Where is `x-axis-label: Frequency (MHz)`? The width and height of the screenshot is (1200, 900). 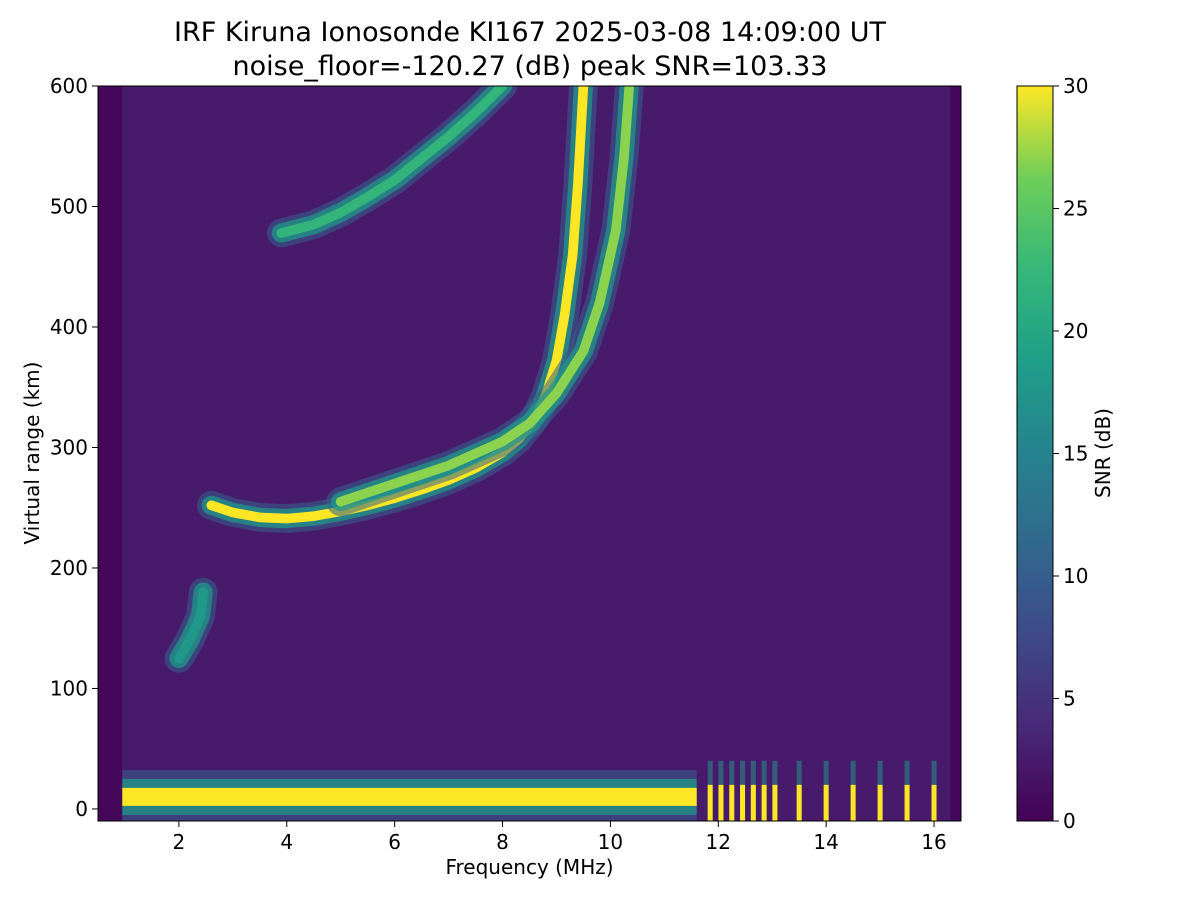
x-axis-label: Frequency (MHz) is located at coordinates (529, 867).